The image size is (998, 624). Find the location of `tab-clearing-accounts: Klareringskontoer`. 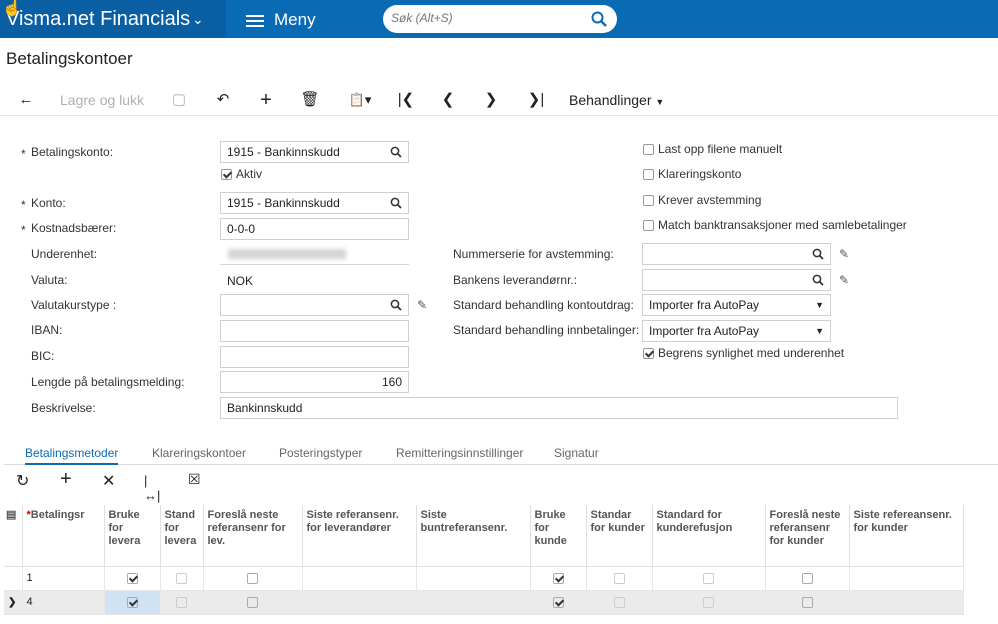

tab-clearing-accounts: Klareringskontoer is located at coordinates (199, 453).